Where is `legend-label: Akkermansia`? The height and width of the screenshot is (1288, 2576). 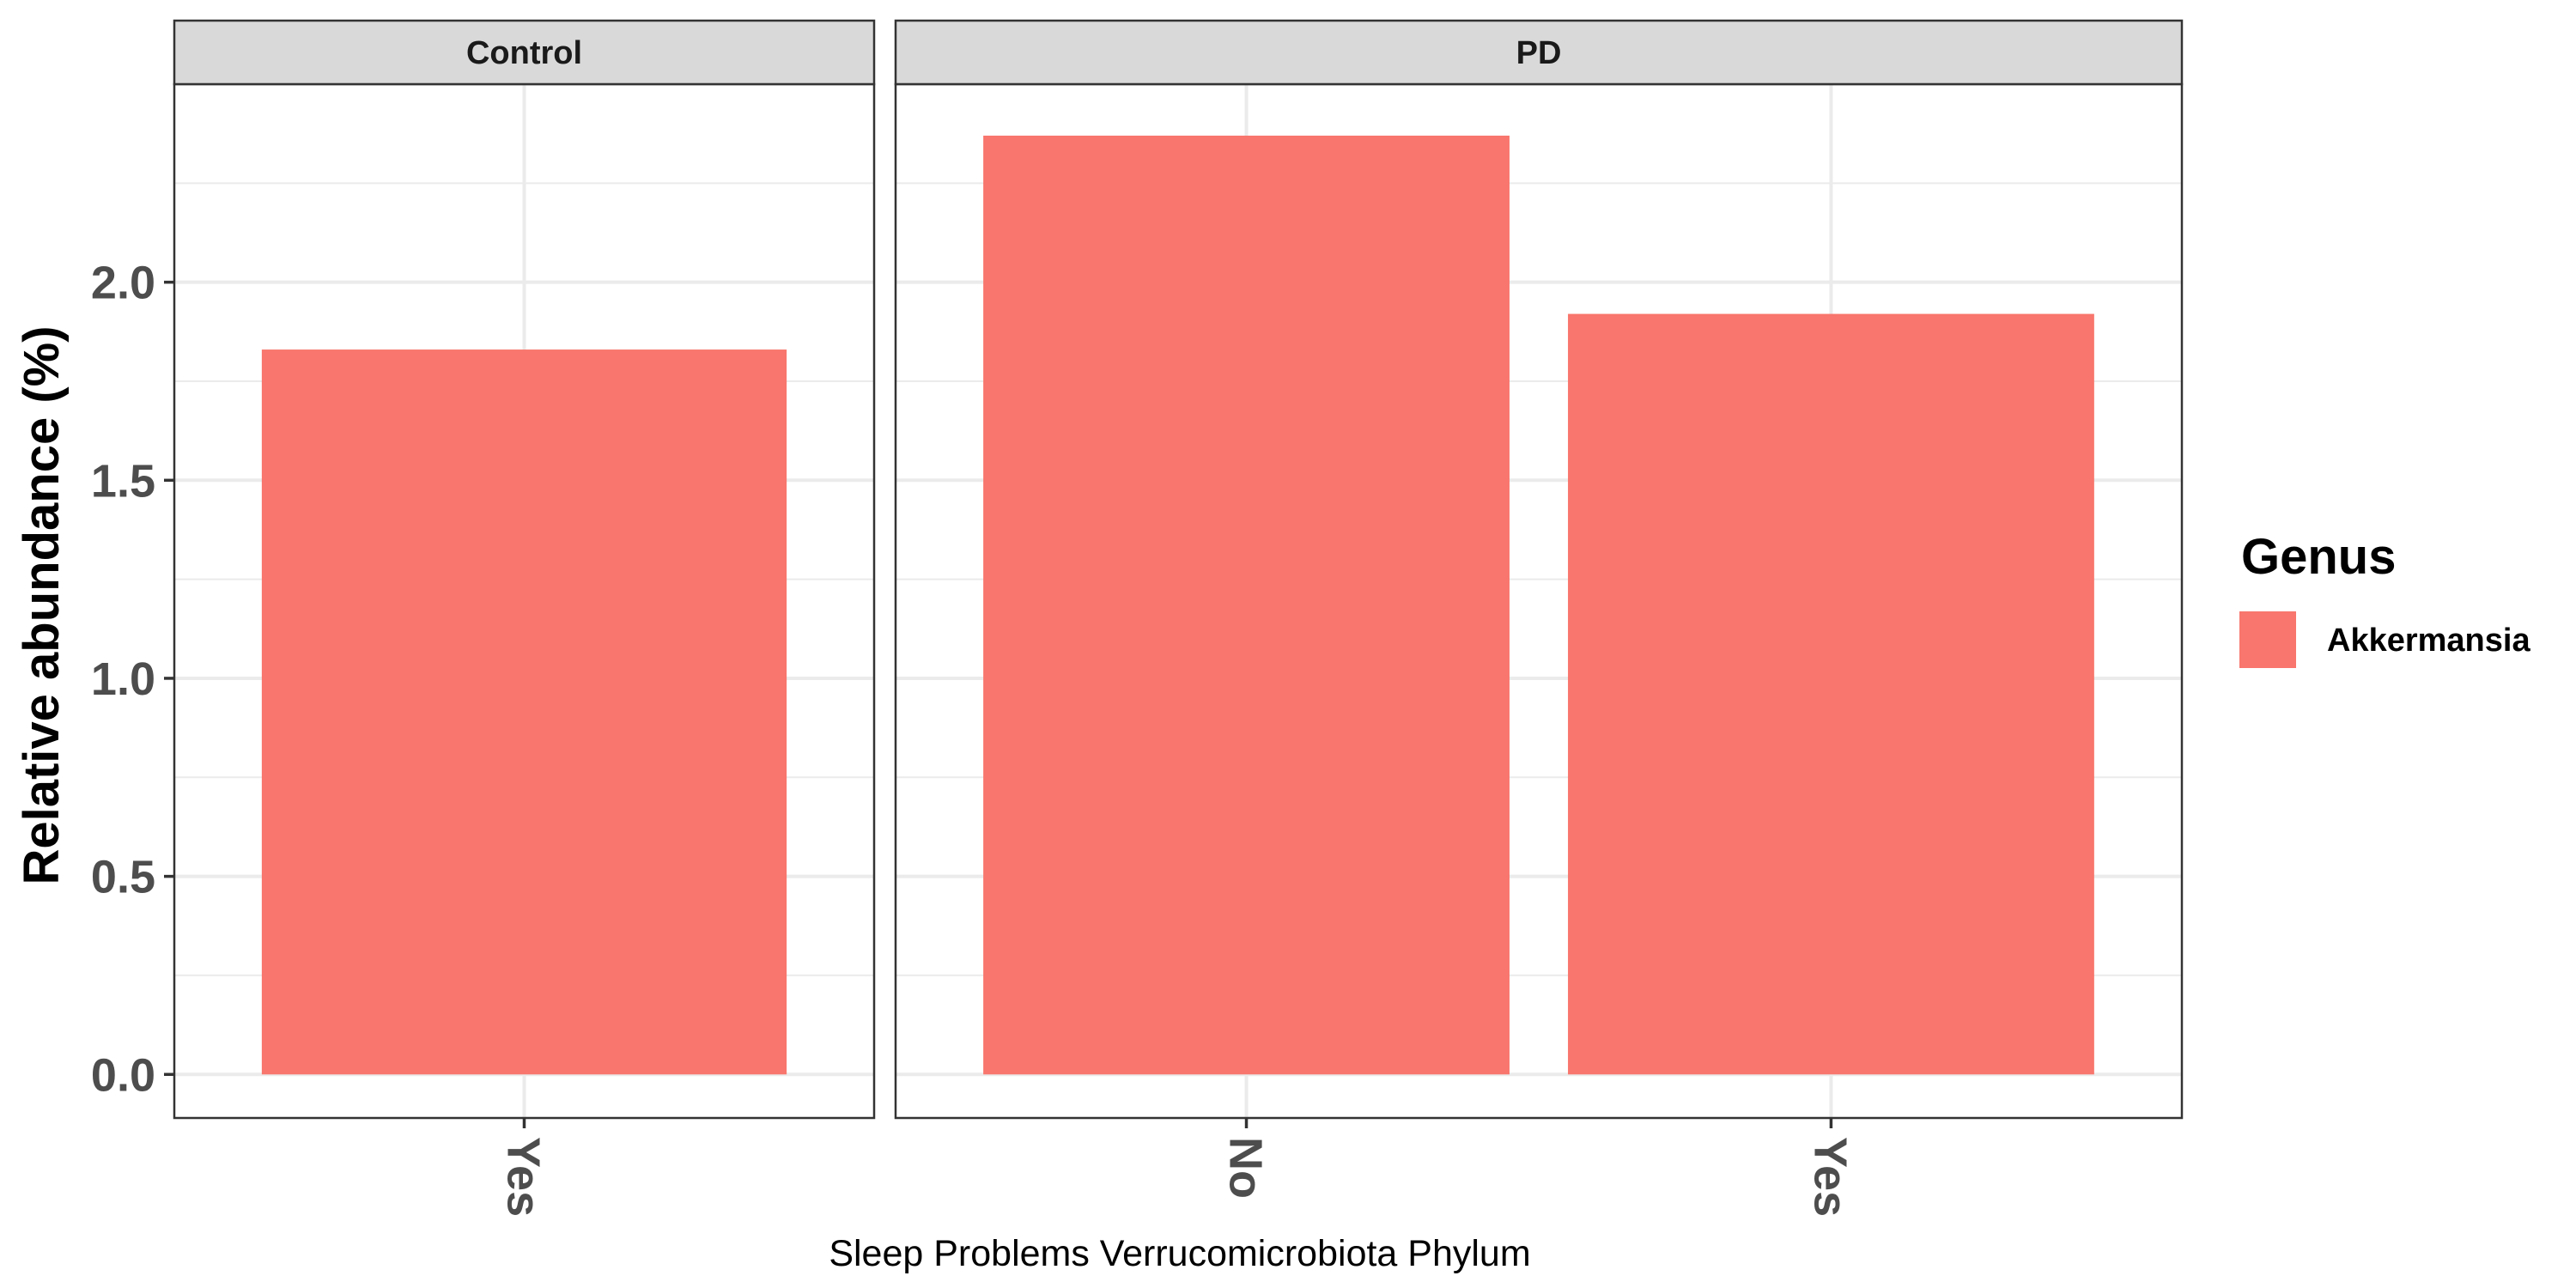
legend-label: Akkermansia is located at coordinates (2428, 641).